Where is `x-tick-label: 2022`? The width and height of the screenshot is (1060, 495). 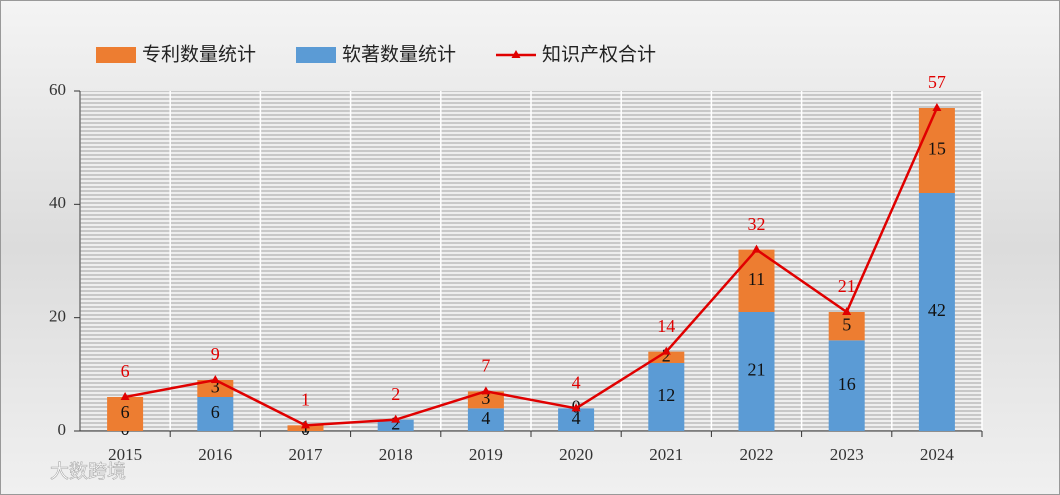 x-tick-label: 2022 is located at coordinates (757, 454).